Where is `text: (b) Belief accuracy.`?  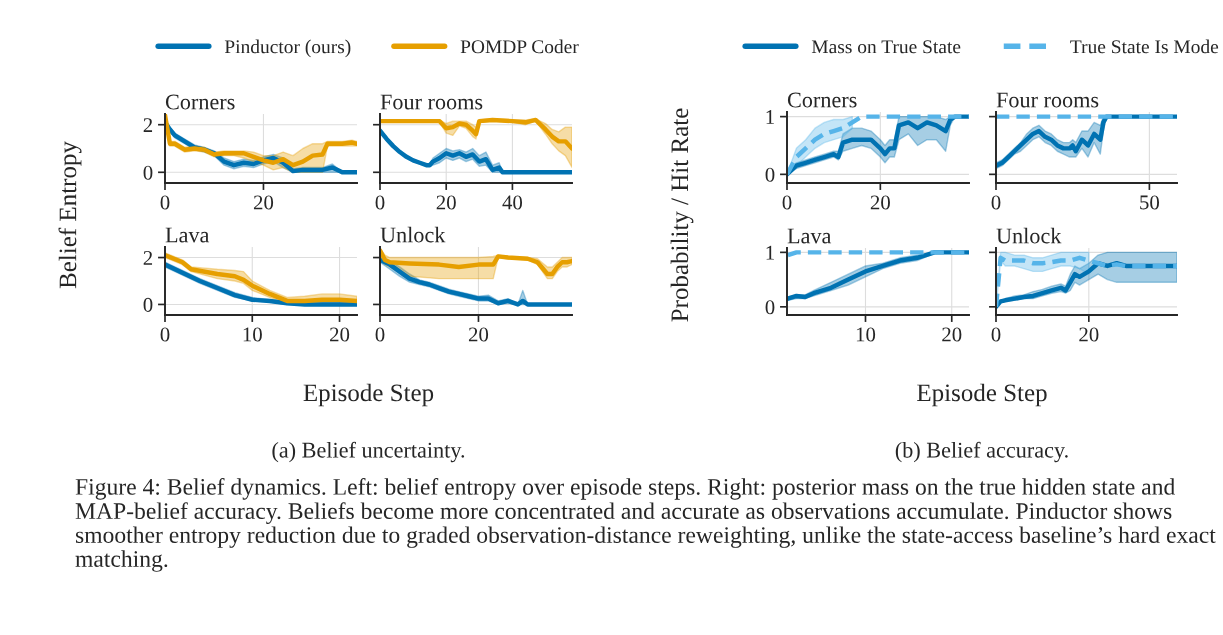
text: (b) Belief accuracy. is located at coordinates (981, 452).